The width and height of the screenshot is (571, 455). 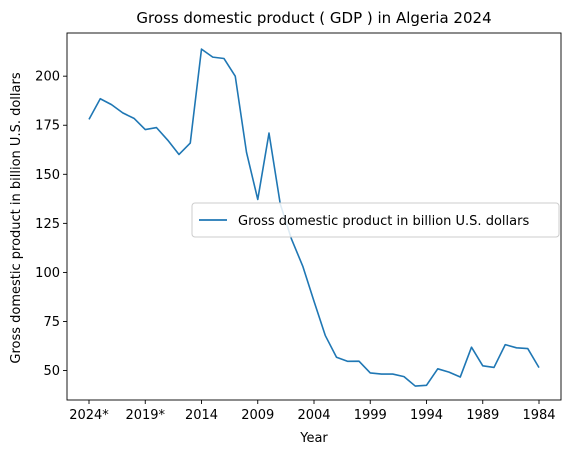 I want to click on x-tick-label: 1984, so click(x=538, y=415).